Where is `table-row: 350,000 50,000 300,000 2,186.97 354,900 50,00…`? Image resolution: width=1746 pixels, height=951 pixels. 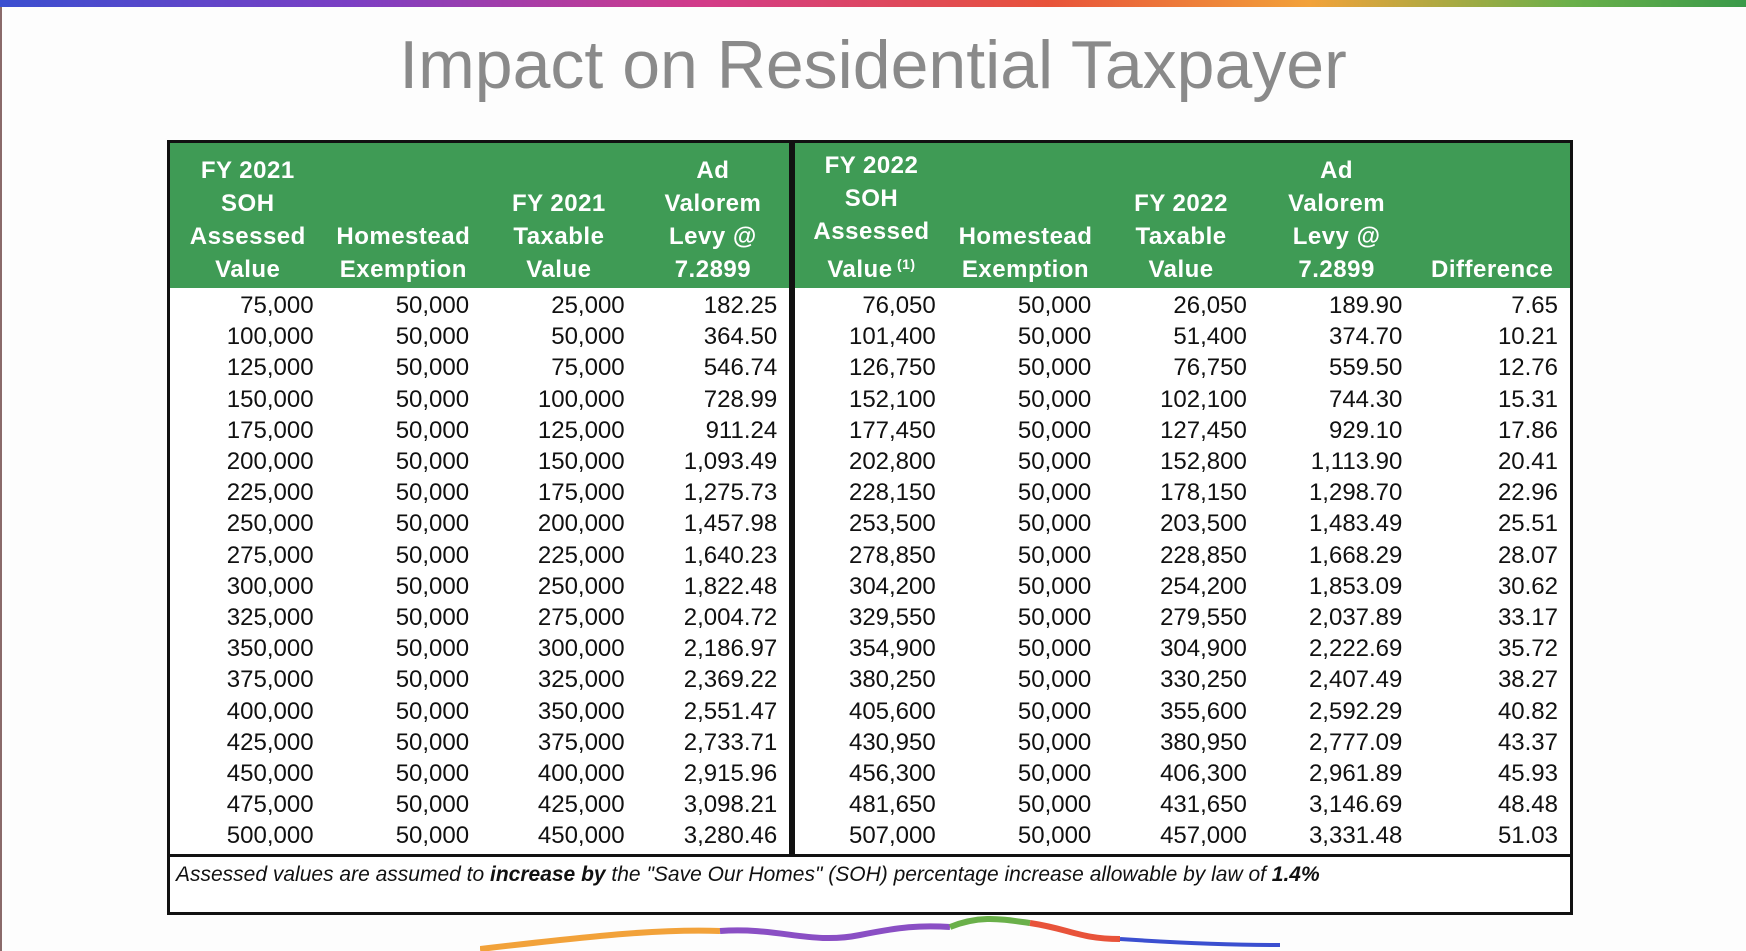
table-row: 350,000 50,000 300,000 2,186.97 354,900 50,00… is located at coordinates (870, 649).